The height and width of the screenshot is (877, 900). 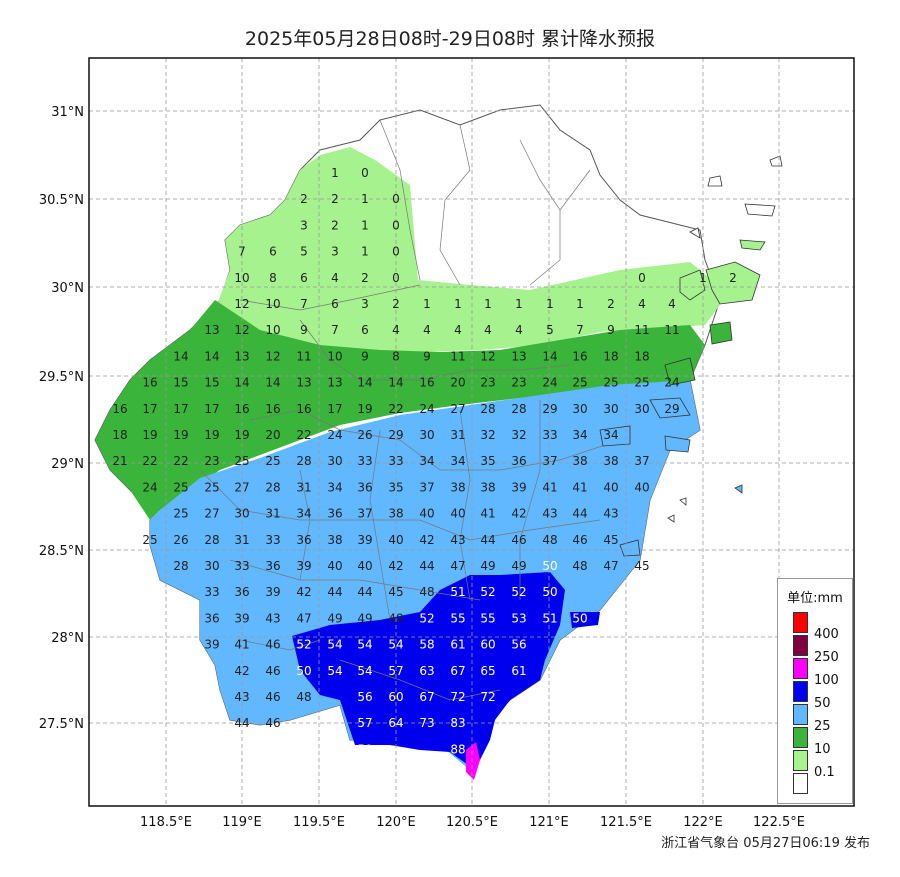 What do you see at coordinates (822, 703) in the screenshot?
I see `legend-label: 50` at bounding box center [822, 703].